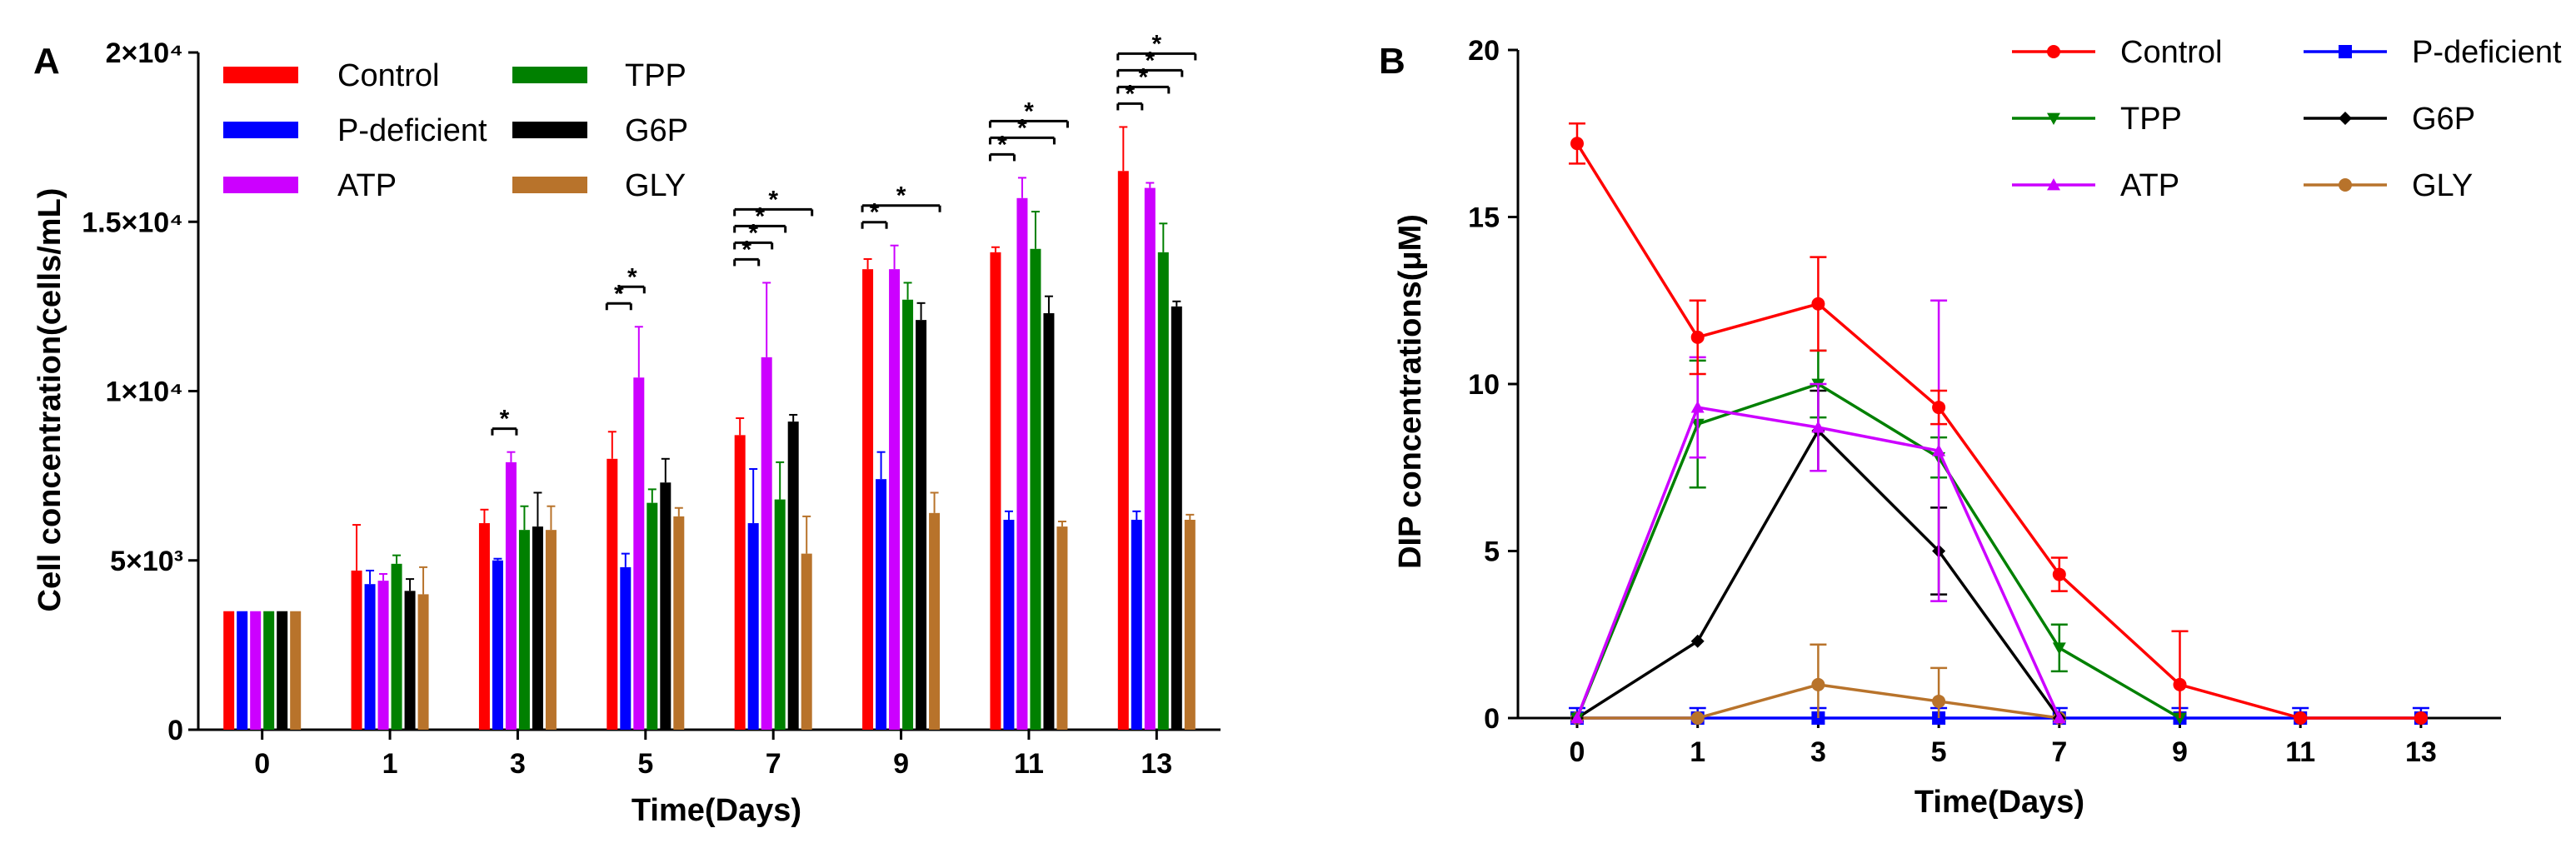 Image resolution: width=2576 pixels, height=858 pixels. I want to click on legend-b-marker-p-deficient, so click(2345, 52).